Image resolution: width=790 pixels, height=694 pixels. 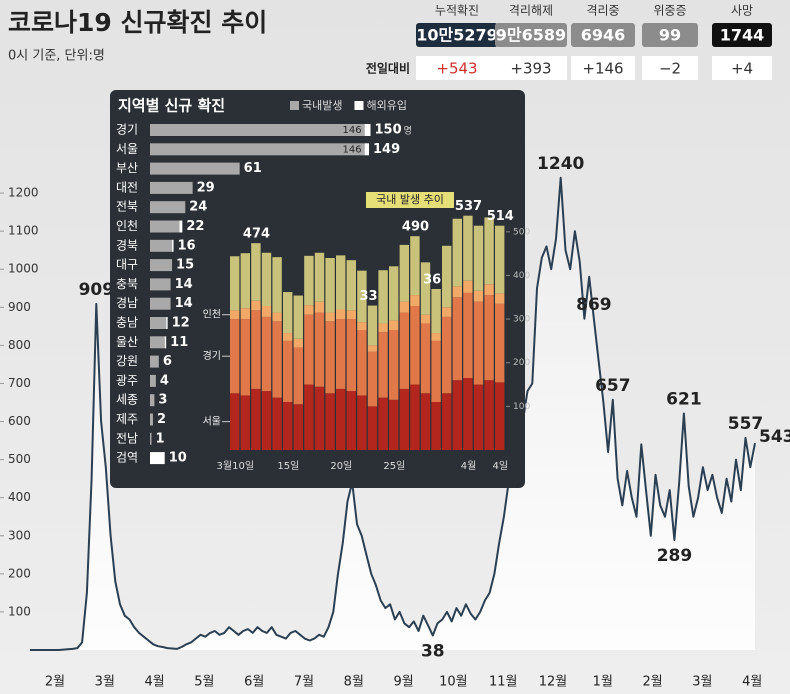 I want to click on total-label: 490, so click(x=415, y=227).